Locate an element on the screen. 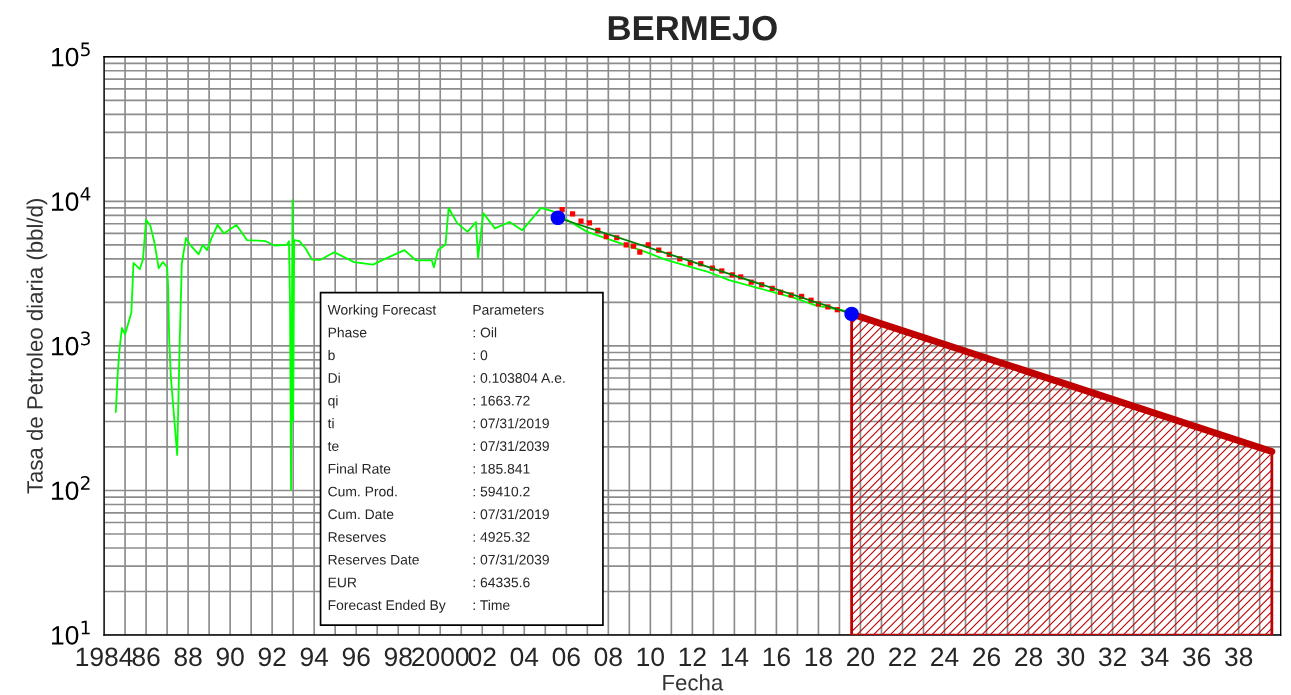  annotation: qi is located at coordinates (333, 402).